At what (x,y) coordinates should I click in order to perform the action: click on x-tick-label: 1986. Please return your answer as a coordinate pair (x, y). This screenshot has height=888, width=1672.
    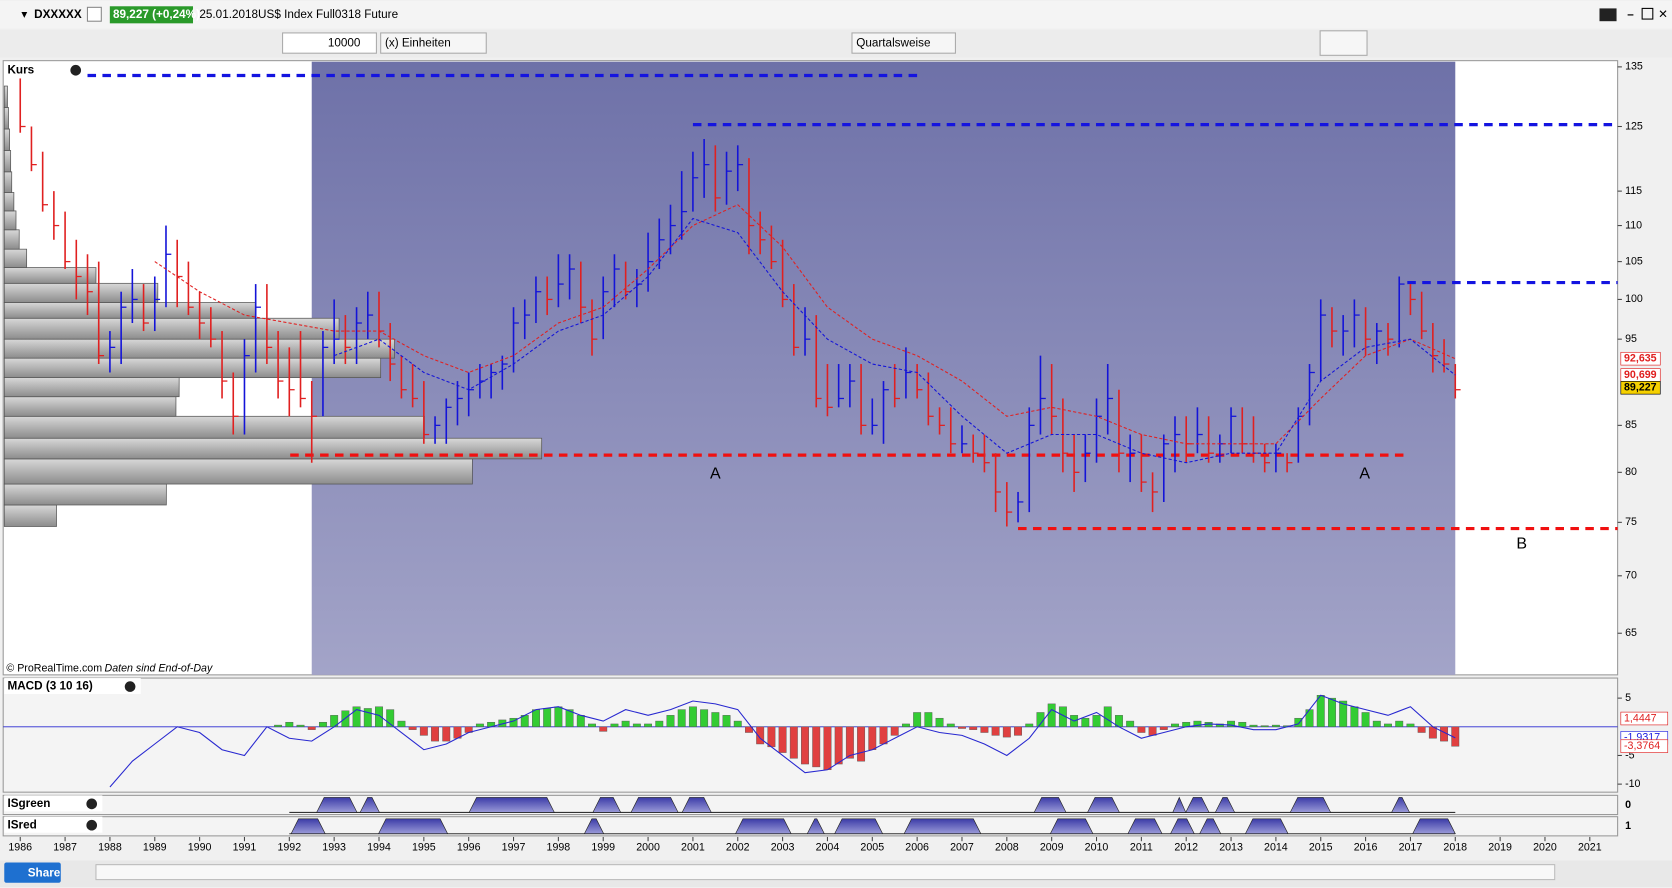
    Looking at the image, I should click on (20, 847).